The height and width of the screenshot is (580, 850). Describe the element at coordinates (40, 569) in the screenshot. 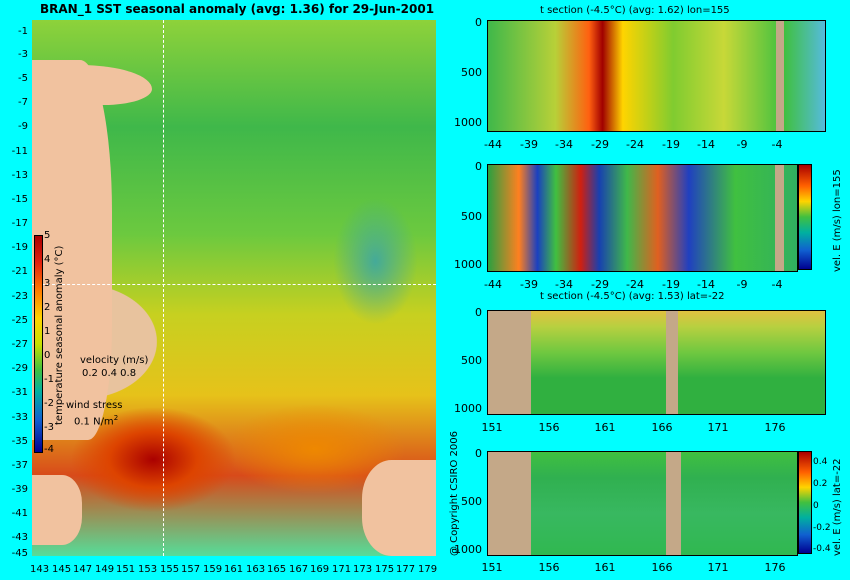

I see `x-tick: 143` at that location.